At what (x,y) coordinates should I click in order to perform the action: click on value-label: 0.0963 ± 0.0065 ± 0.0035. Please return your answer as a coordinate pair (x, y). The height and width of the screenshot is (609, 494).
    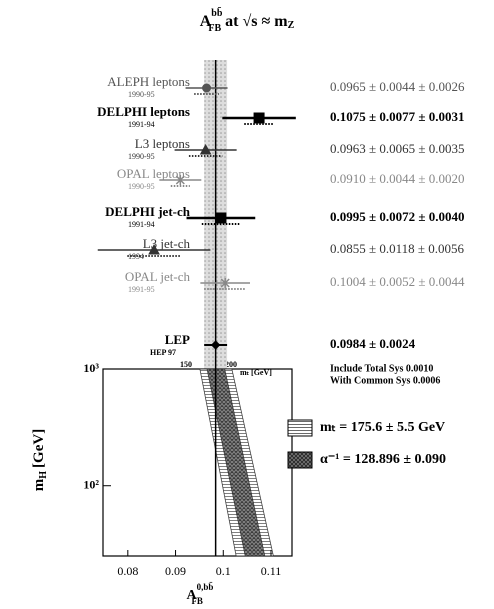
    Looking at the image, I should click on (397, 148).